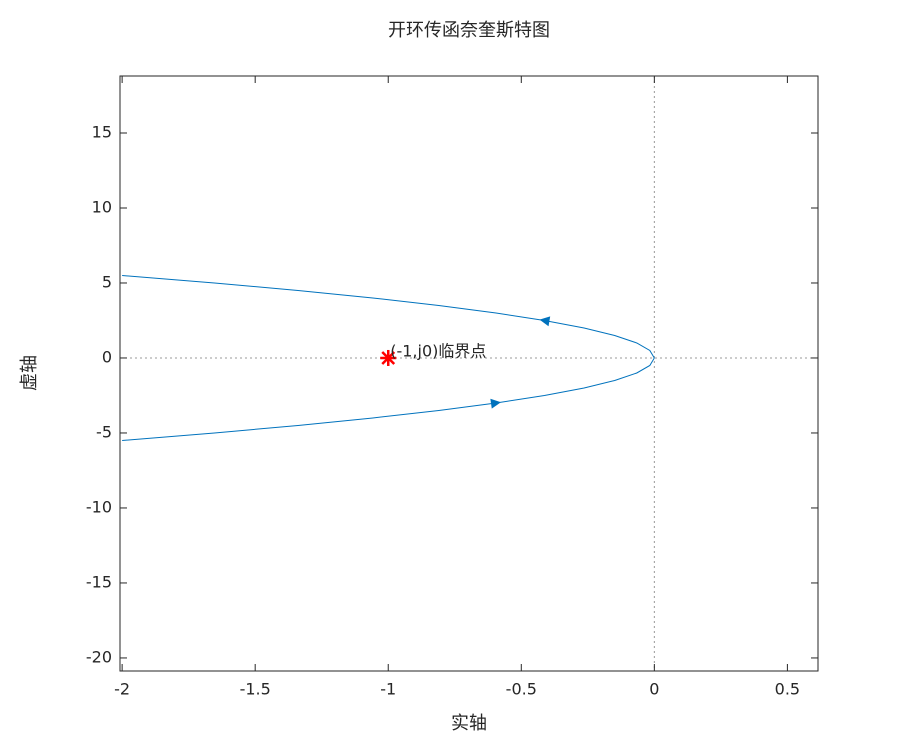 Image resolution: width=904 pixels, height=754 pixels. What do you see at coordinates (469, 30) in the screenshot?
I see `chart-title: 开环传函奈奎斯特图` at bounding box center [469, 30].